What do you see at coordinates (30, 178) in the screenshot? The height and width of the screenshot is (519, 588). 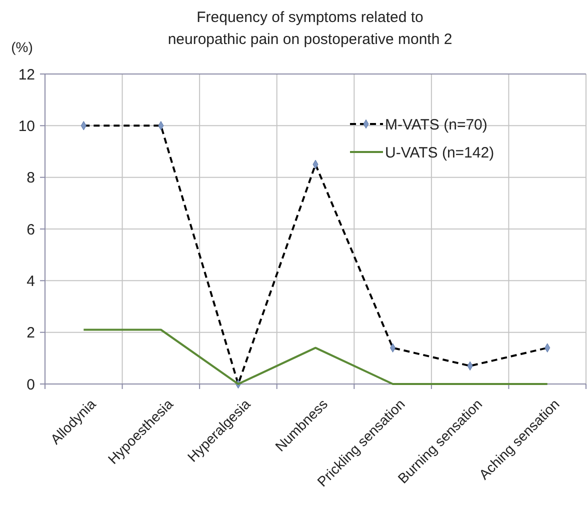 I see `y-tick-label: 8` at bounding box center [30, 178].